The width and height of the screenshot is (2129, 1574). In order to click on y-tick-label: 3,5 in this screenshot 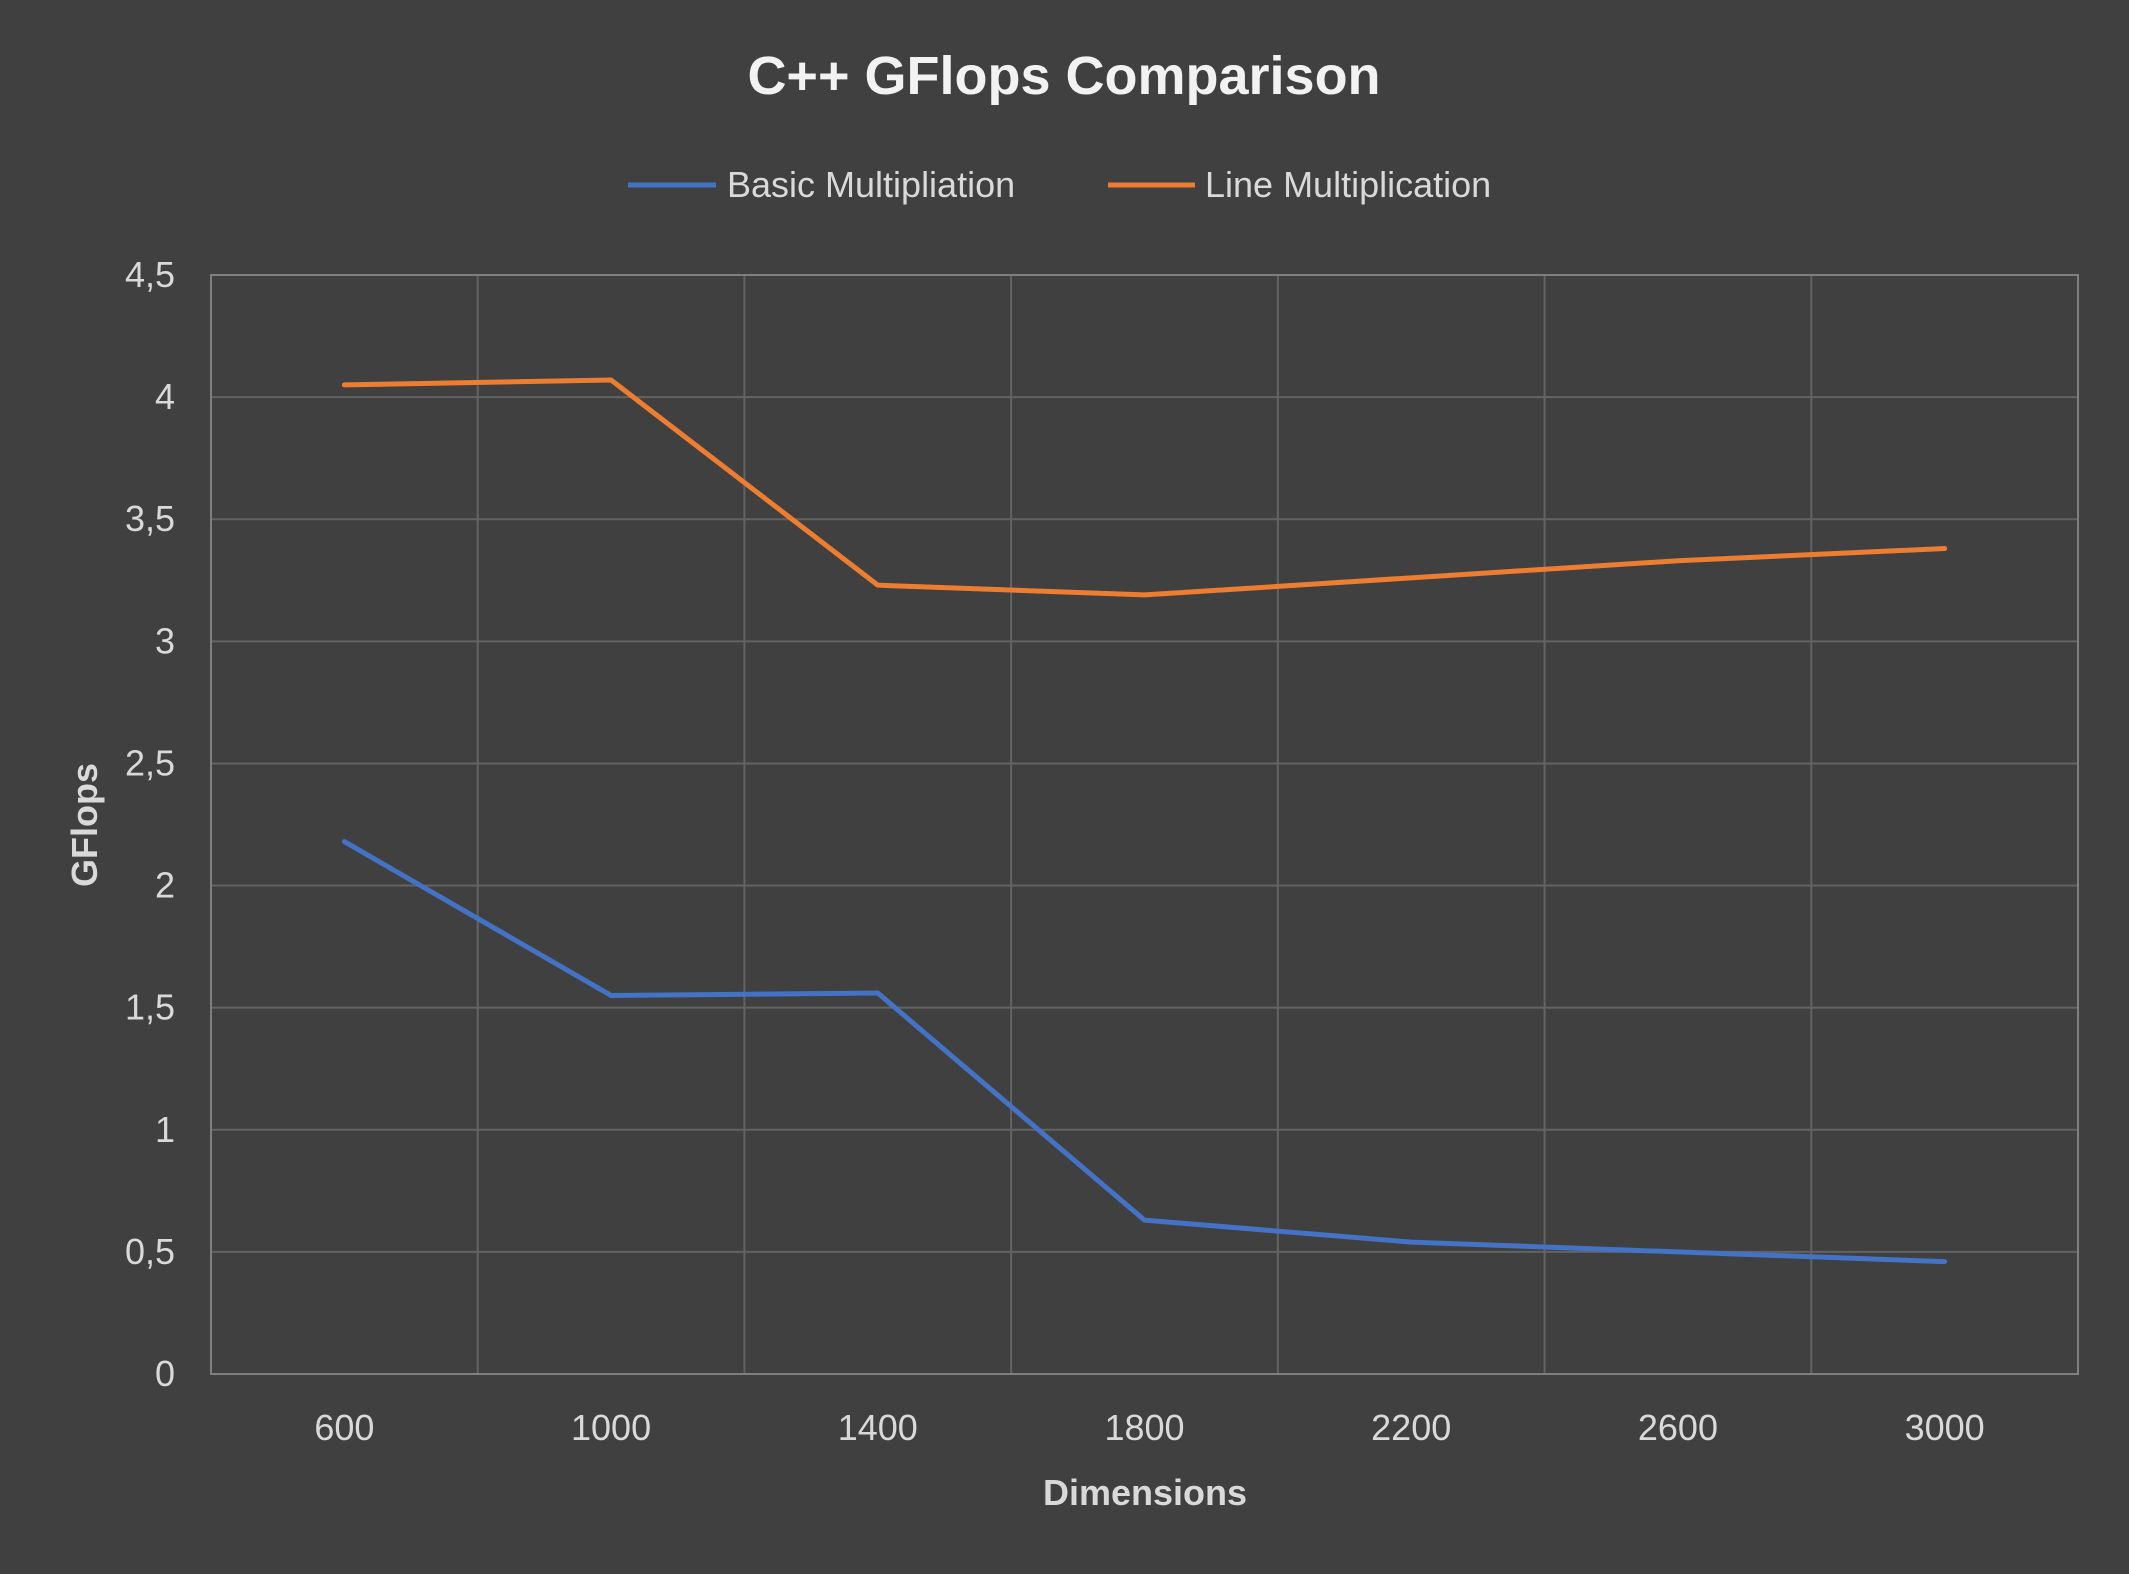, I will do `click(150, 518)`.